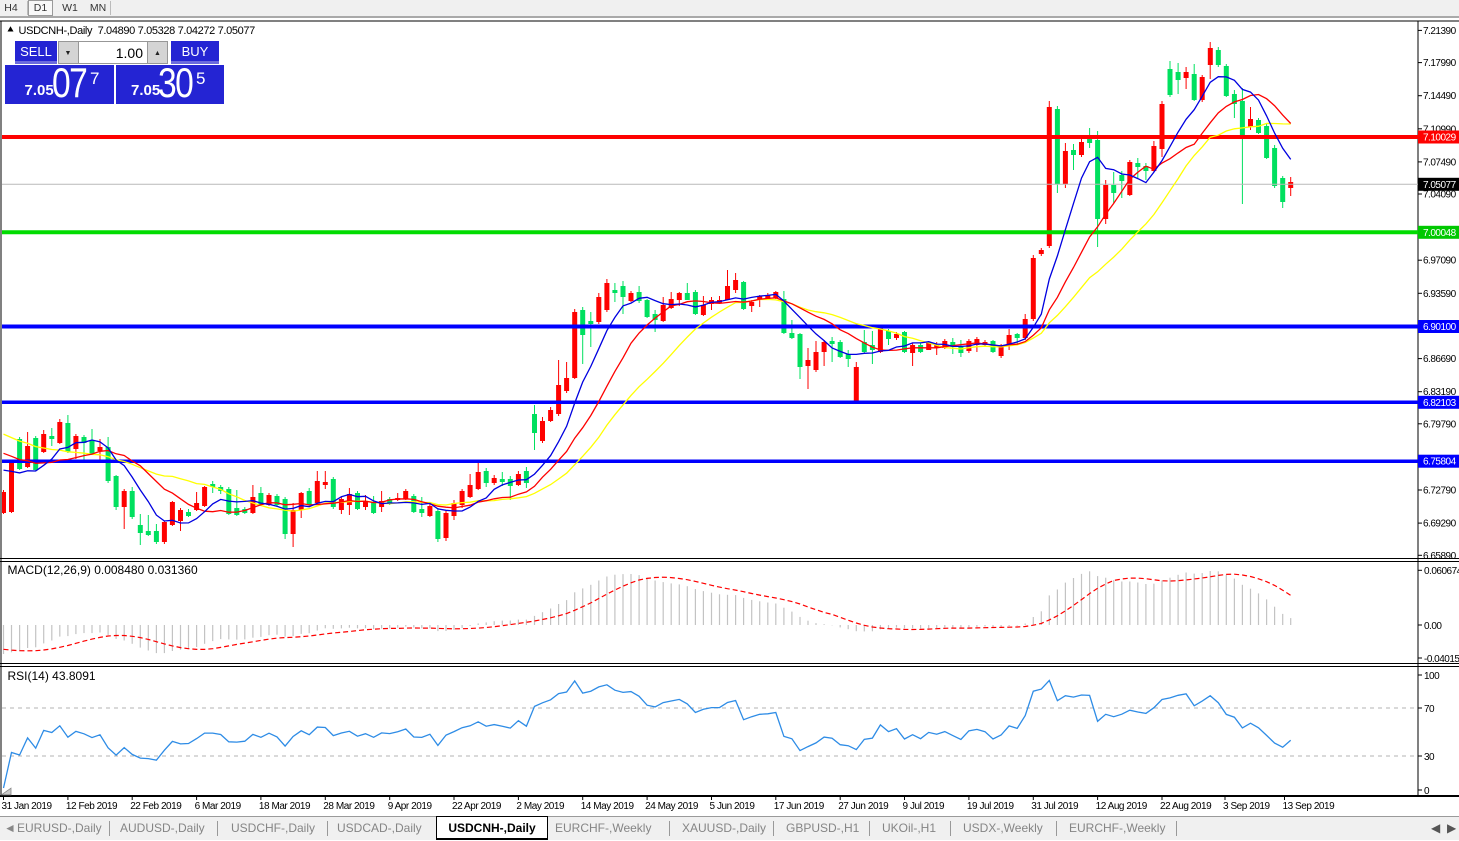 The image size is (1459, 841). Describe the element at coordinates (92, 806) in the screenshot. I see `svg-text: 12 Feb 2019` at that location.